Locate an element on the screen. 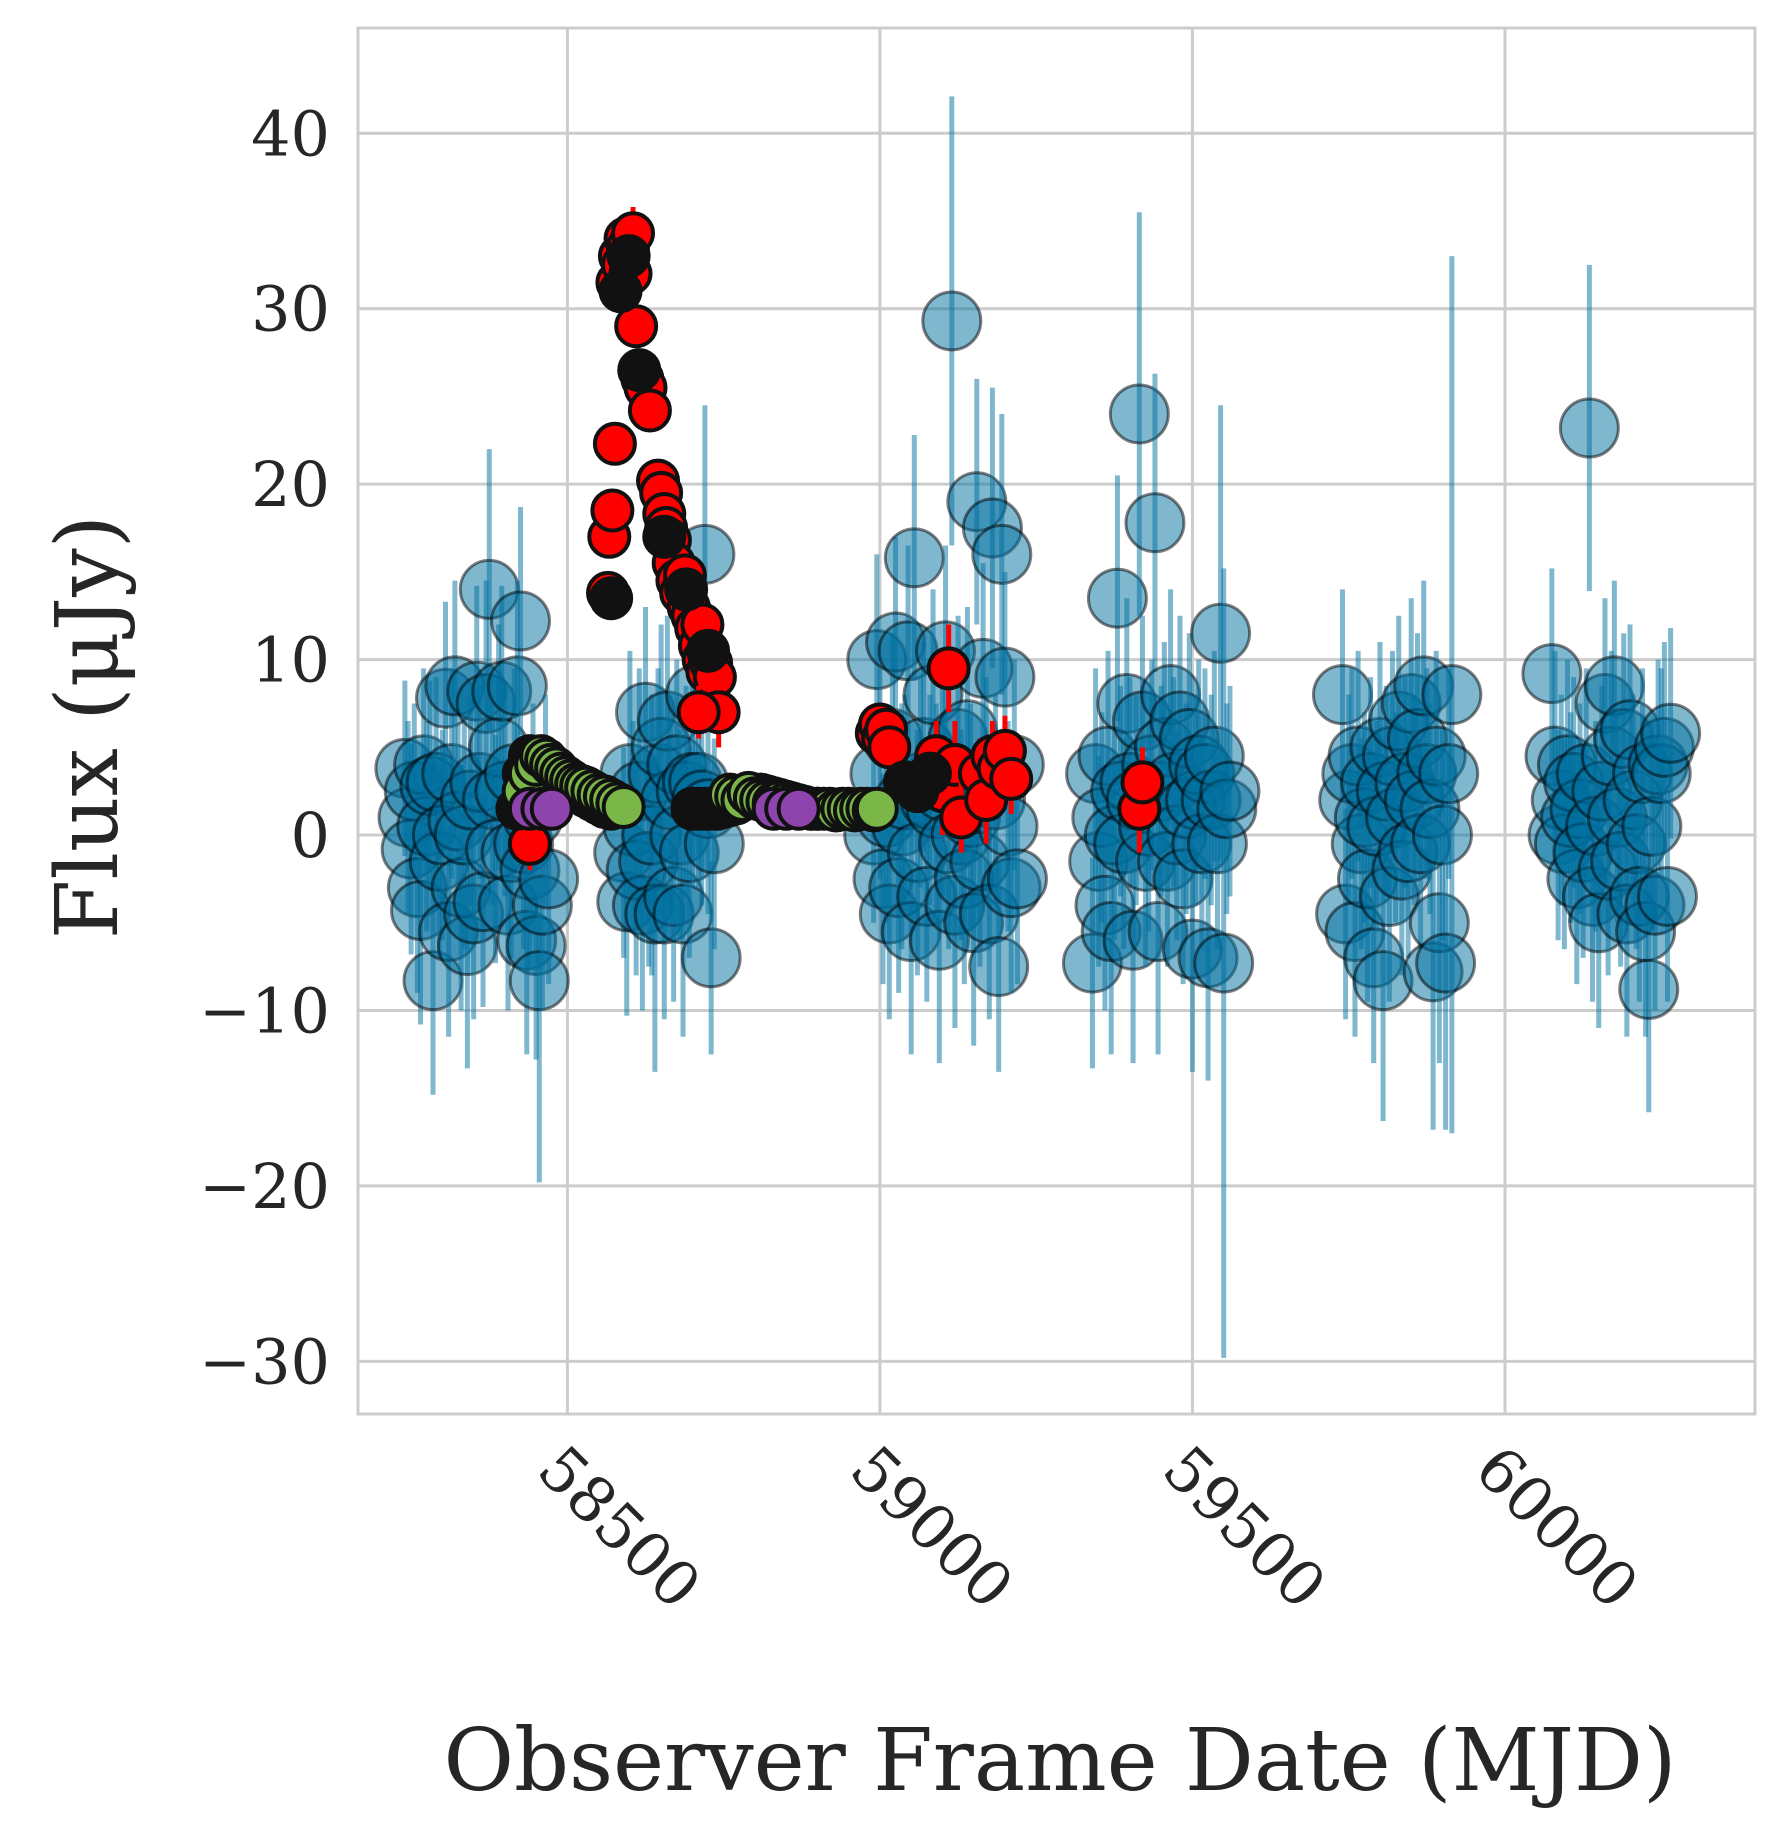  y-tick-label: 0 is located at coordinates (310, 835).